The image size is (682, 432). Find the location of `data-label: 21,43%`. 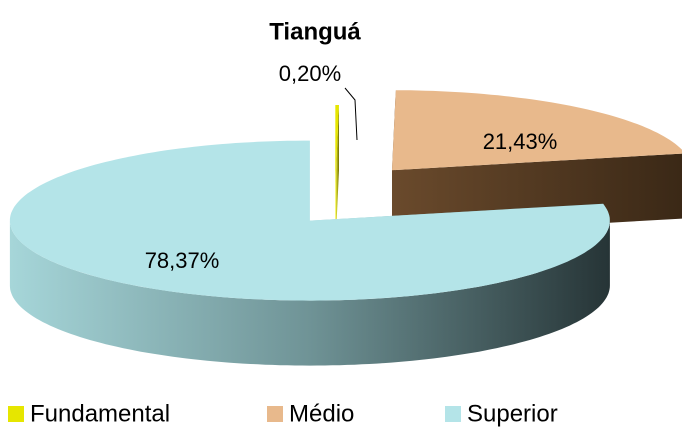

data-label: 21,43% is located at coordinates (520, 141).